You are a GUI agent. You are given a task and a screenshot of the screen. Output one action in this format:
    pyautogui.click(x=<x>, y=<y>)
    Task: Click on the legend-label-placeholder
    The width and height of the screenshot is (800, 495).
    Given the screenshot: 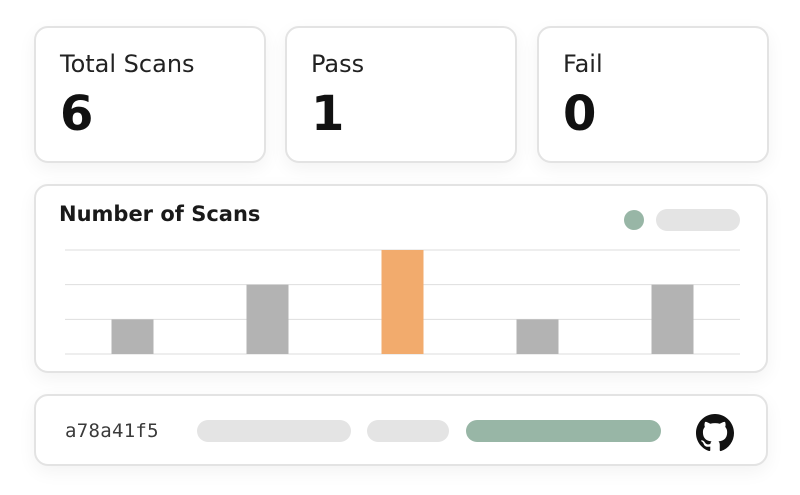 What is the action you would take?
    pyautogui.click(x=698, y=220)
    